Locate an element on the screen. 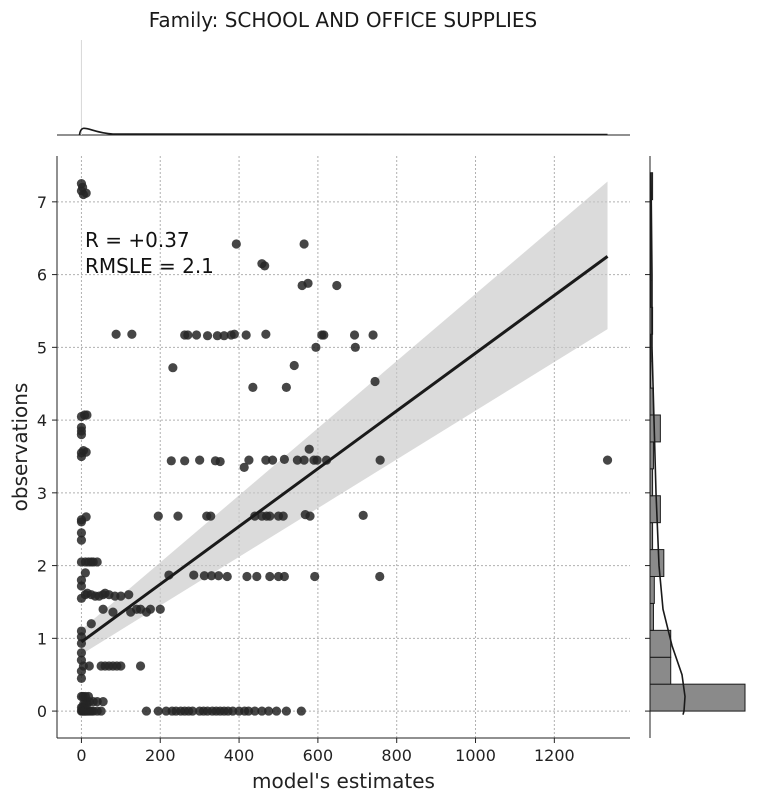  y-tick-label: 7 is located at coordinates (42, 202).